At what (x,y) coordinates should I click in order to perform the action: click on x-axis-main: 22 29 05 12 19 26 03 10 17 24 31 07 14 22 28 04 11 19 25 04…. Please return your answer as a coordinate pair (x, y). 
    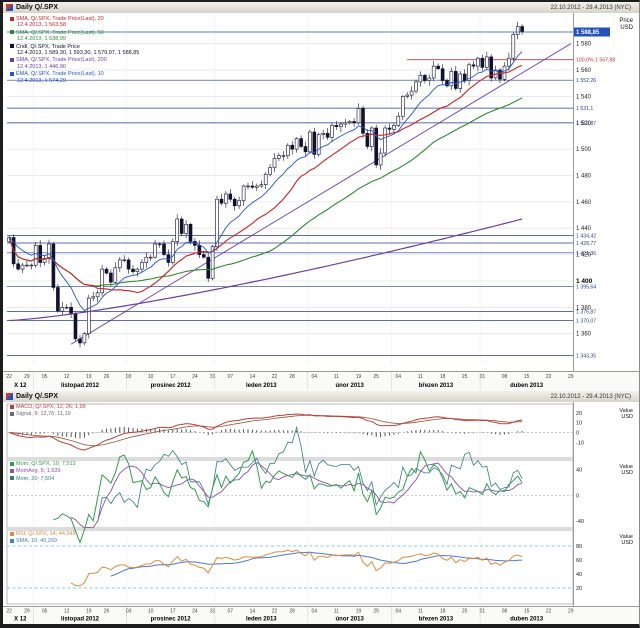
    Looking at the image, I should click on (321, 381).